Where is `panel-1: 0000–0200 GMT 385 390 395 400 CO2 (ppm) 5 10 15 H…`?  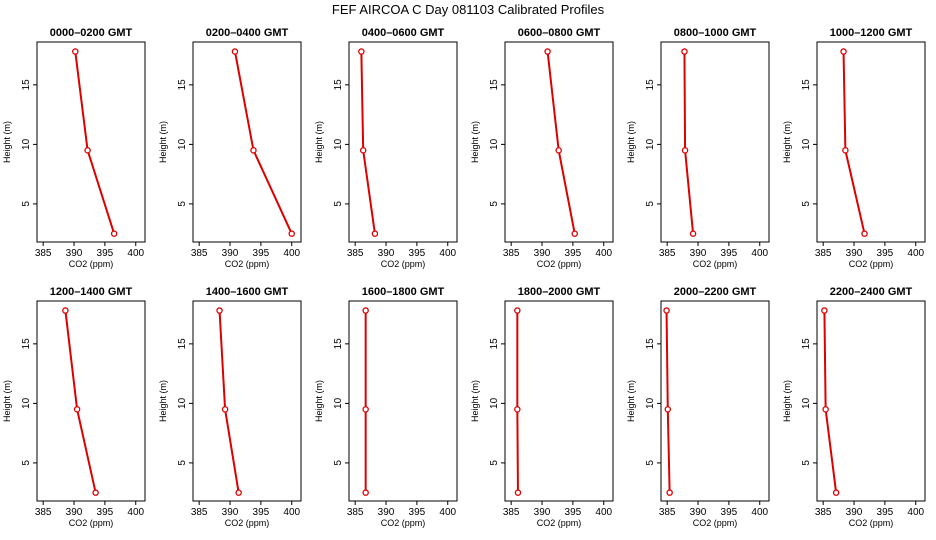 panel-1: 0000–0200 GMT 385 390 395 400 CO2 (ppm) 5 10 15 H… is located at coordinates (74, 148).